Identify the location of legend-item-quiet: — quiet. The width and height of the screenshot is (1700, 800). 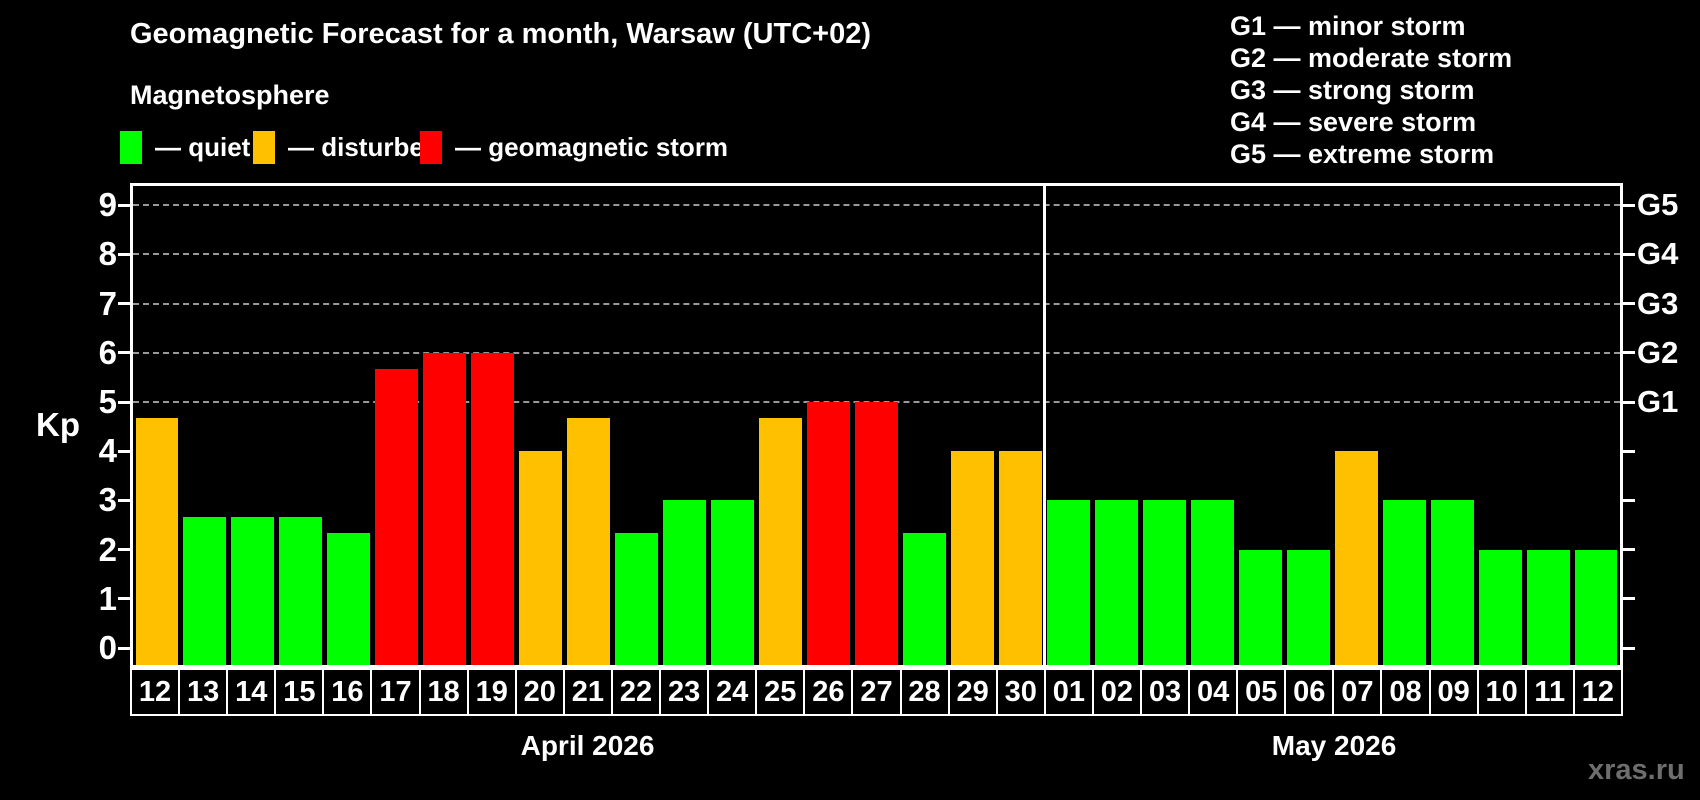
(185, 147).